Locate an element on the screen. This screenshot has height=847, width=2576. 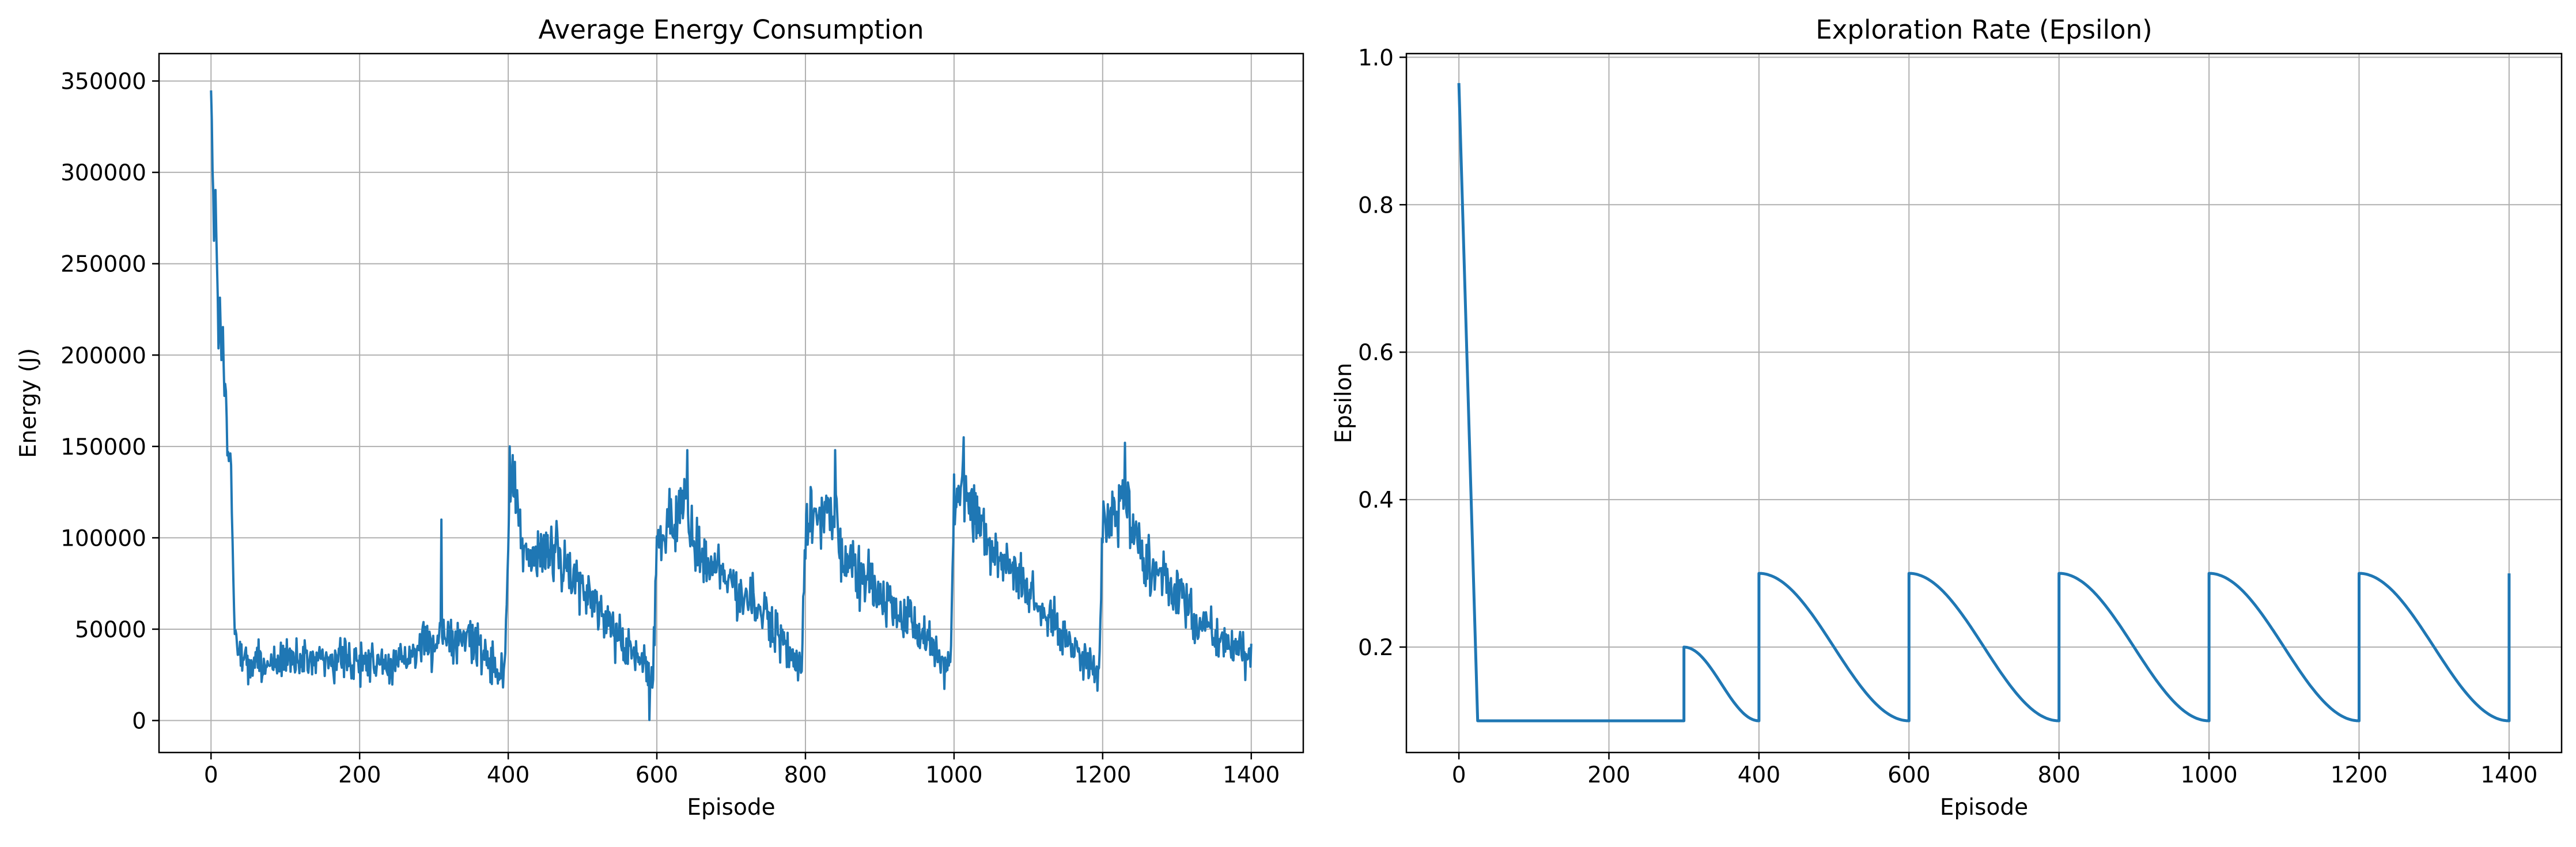
y-tick-label: 0.4 is located at coordinates (1376, 500).